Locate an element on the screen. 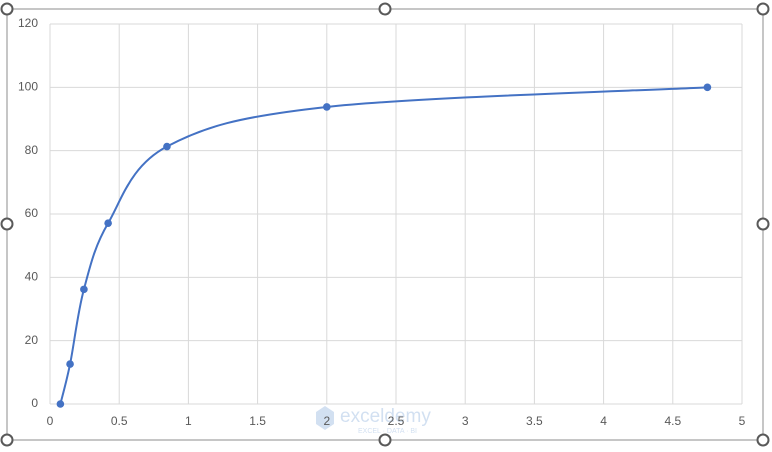 The width and height of the screenshot is (772, 452). x-tick-label: 1.5 is located at coordinates (257, 421).